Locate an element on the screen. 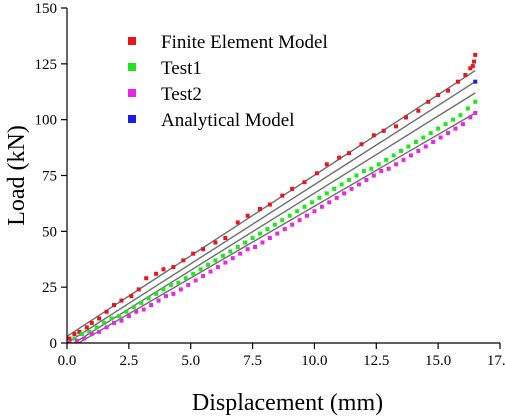 The width and height of the screenshot is (505, 417). x-tick-label: 17.5 is located at coordinates (496, 361).